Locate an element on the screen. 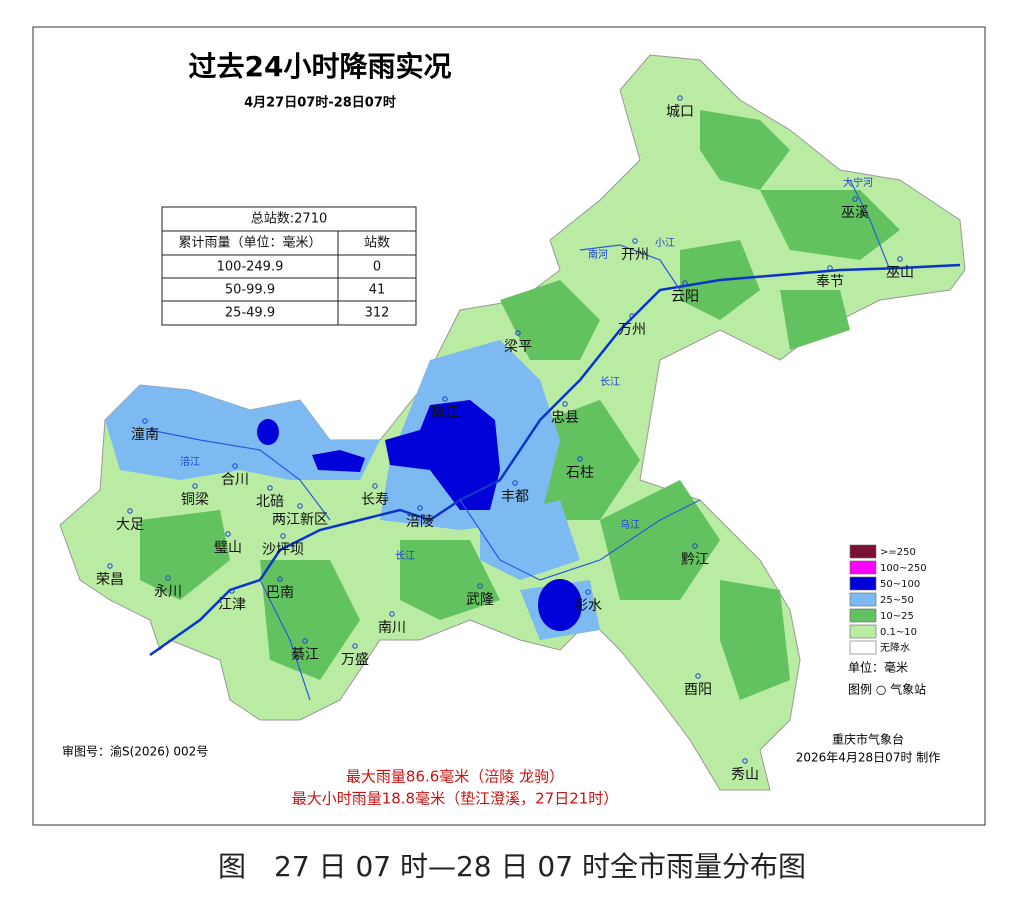  place-label: 綦江 is located at coordinates (305, 655).